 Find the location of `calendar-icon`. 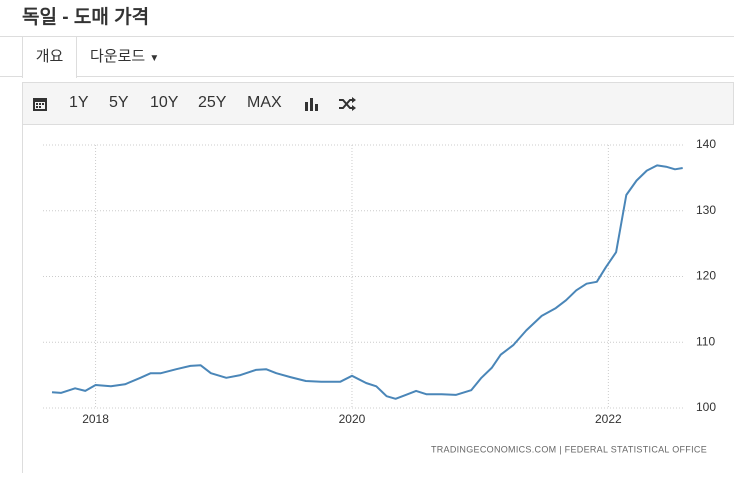

calendar-icon is located at coordinates (40, 104).